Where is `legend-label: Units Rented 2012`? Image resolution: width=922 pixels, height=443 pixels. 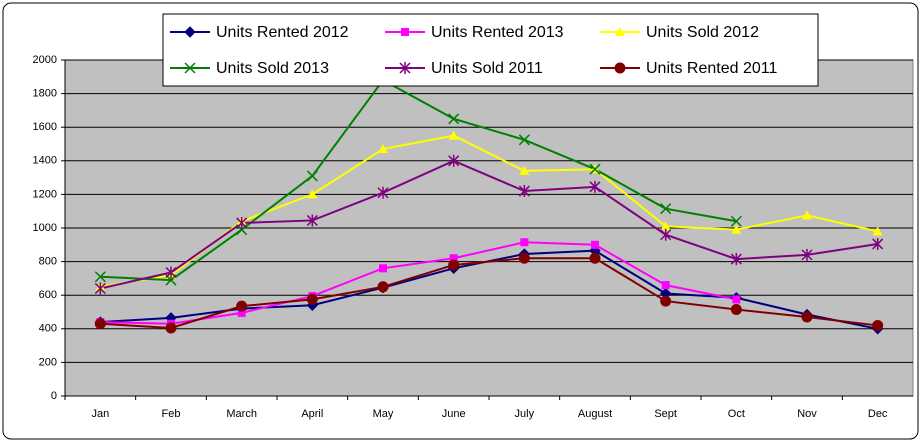
legend-label: Units Rented 2012 is located at coordinates (282, 32).